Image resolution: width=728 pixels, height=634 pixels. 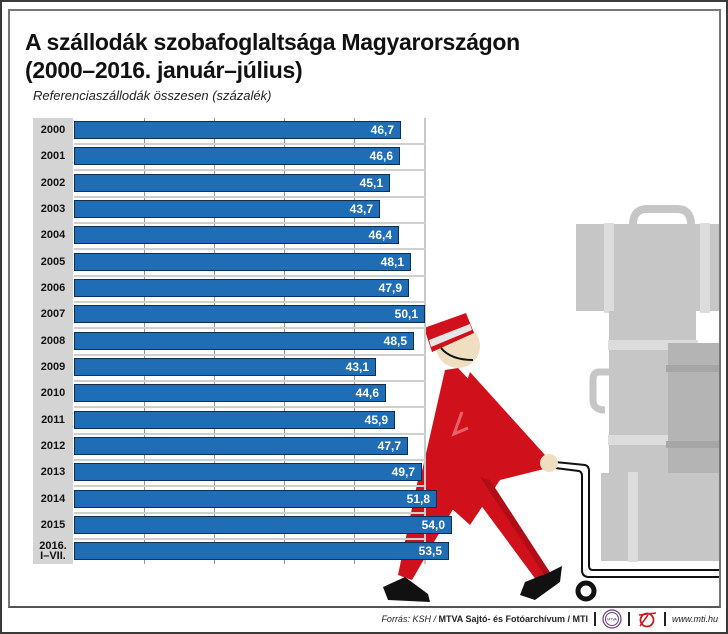 What do you see at coordinates (53, 209) in the screenshot?
I see `category-label: 2003` at bounding box center [53, 209].